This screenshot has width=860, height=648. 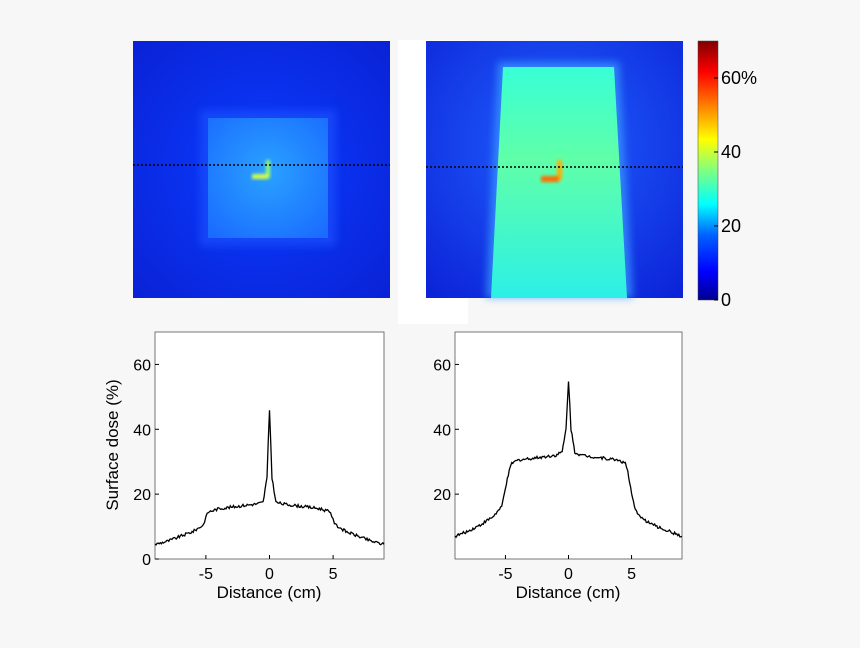 I want to click on heatmap-left-hotspot, so click(x=261, y=169).